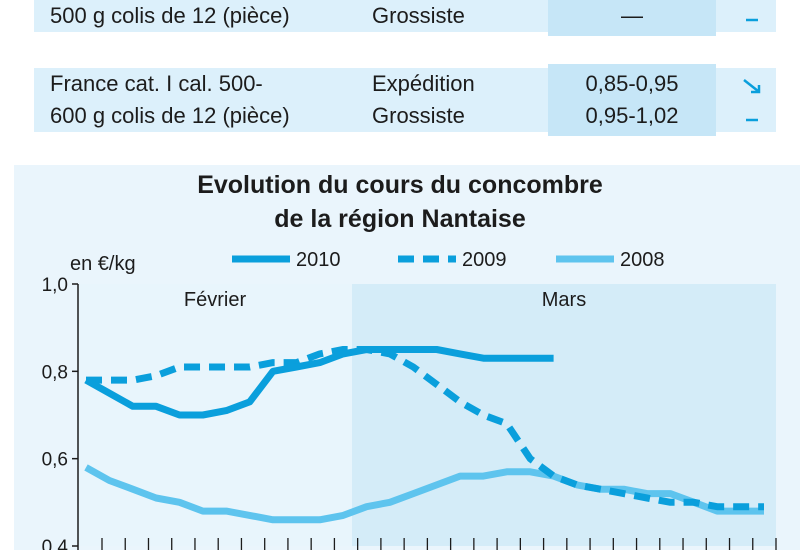 The width and height of the screenshot is (800, 550). I want to click on legend-label: 2008, so click(642, 260).